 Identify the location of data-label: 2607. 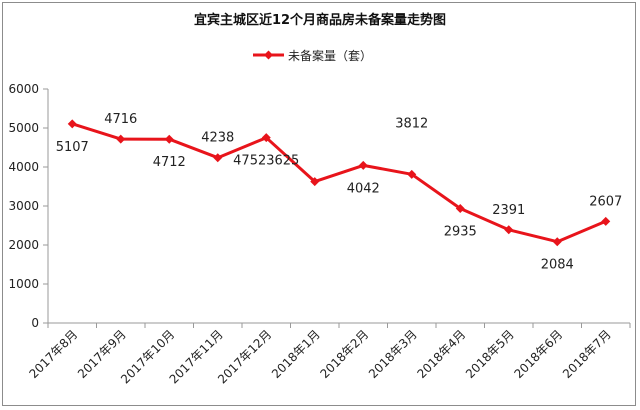
(605, 201).